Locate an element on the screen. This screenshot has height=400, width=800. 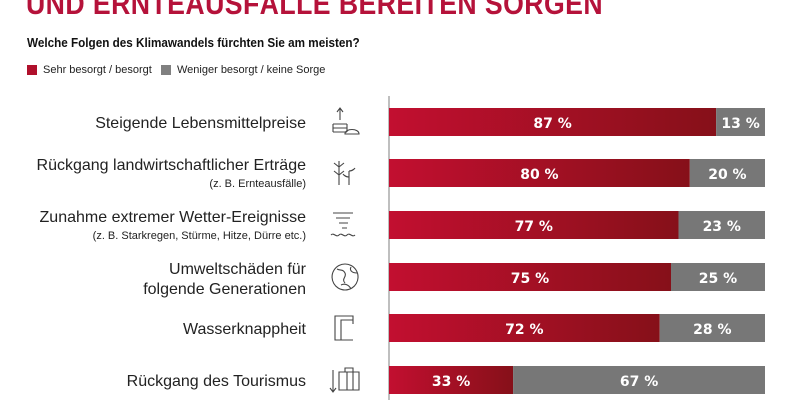
legend-item-concerned: Sehr besorgt / besorgt is located at coordinates (89, 70).